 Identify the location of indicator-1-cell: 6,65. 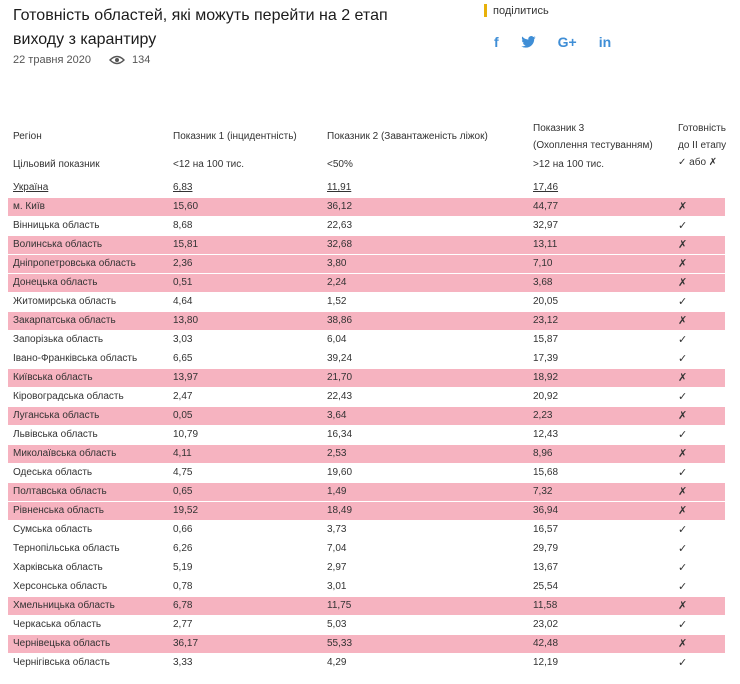
(183, 358).